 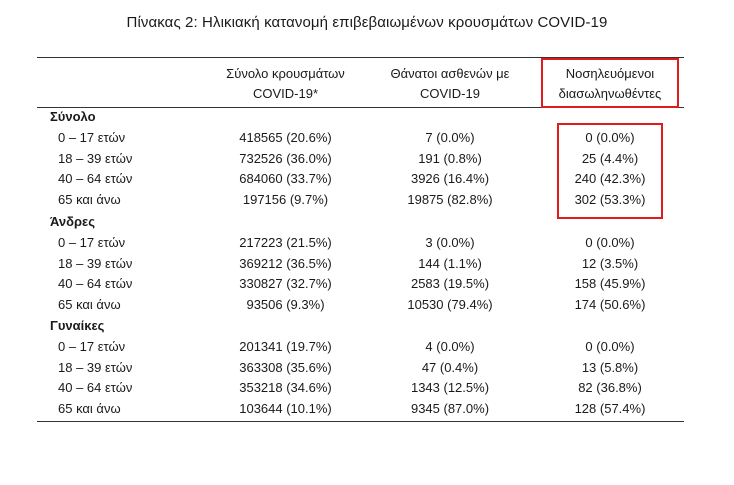 What do you see at coordinates (450, 179) in the screenshot?
I see `cell-deaths: 3926 (16.4%)` at bounding box center [450, 179].